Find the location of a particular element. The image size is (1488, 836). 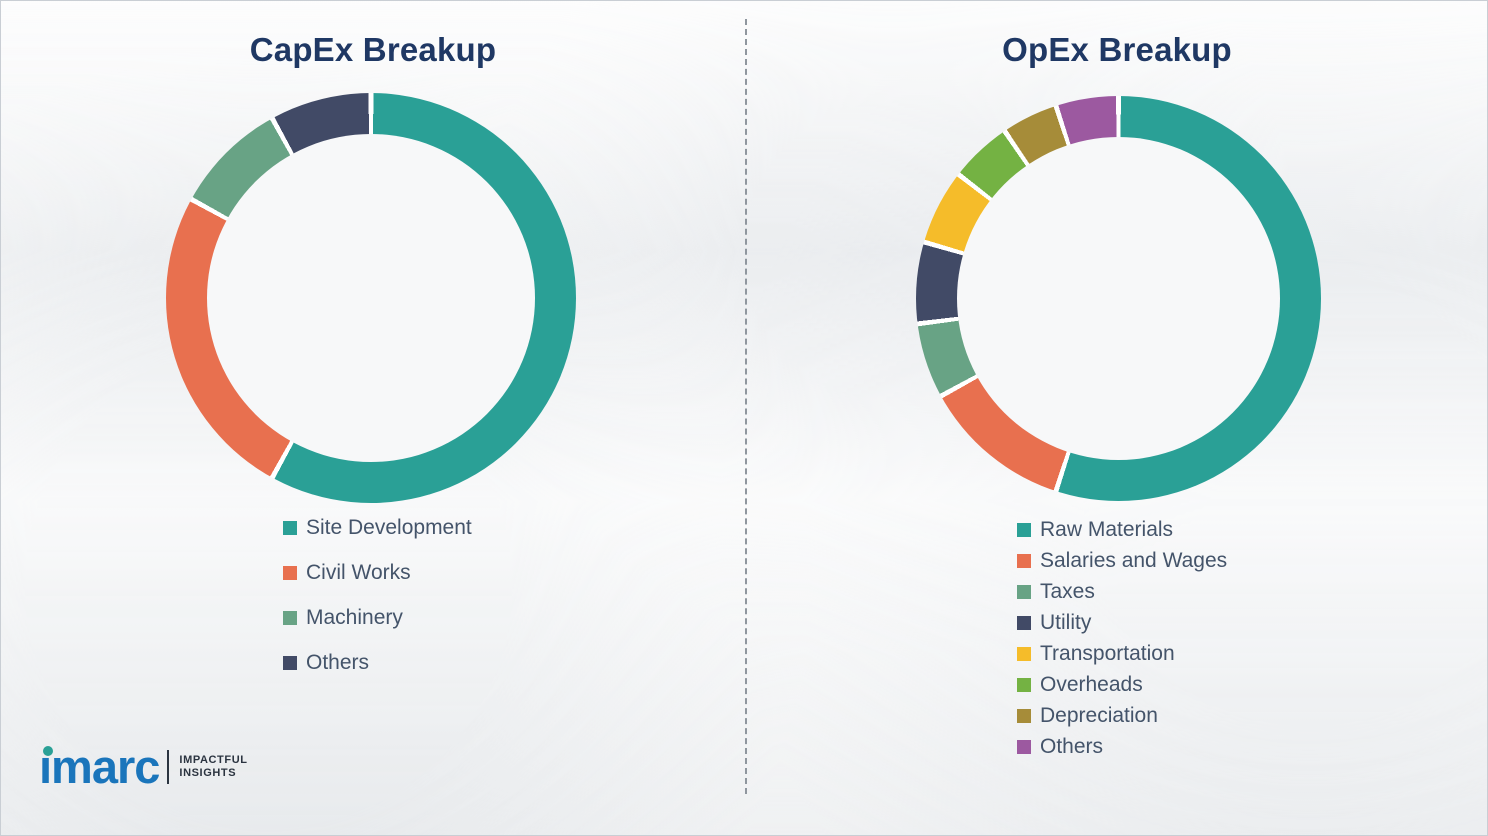

opex-donut-hole is located at coordinates (1118, 298).